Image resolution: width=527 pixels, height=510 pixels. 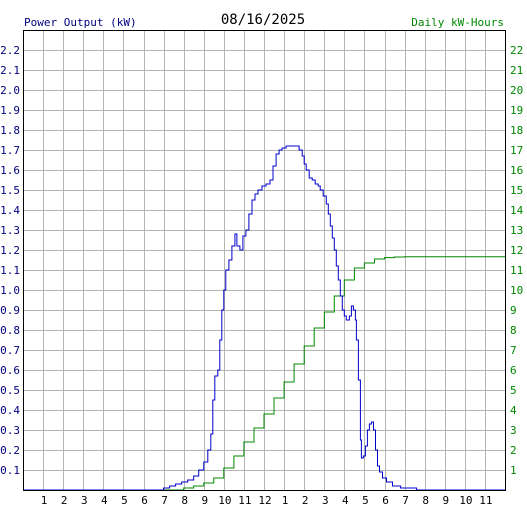 I want to click on y-right-tick-label: 17, so click(x=516, y=150).